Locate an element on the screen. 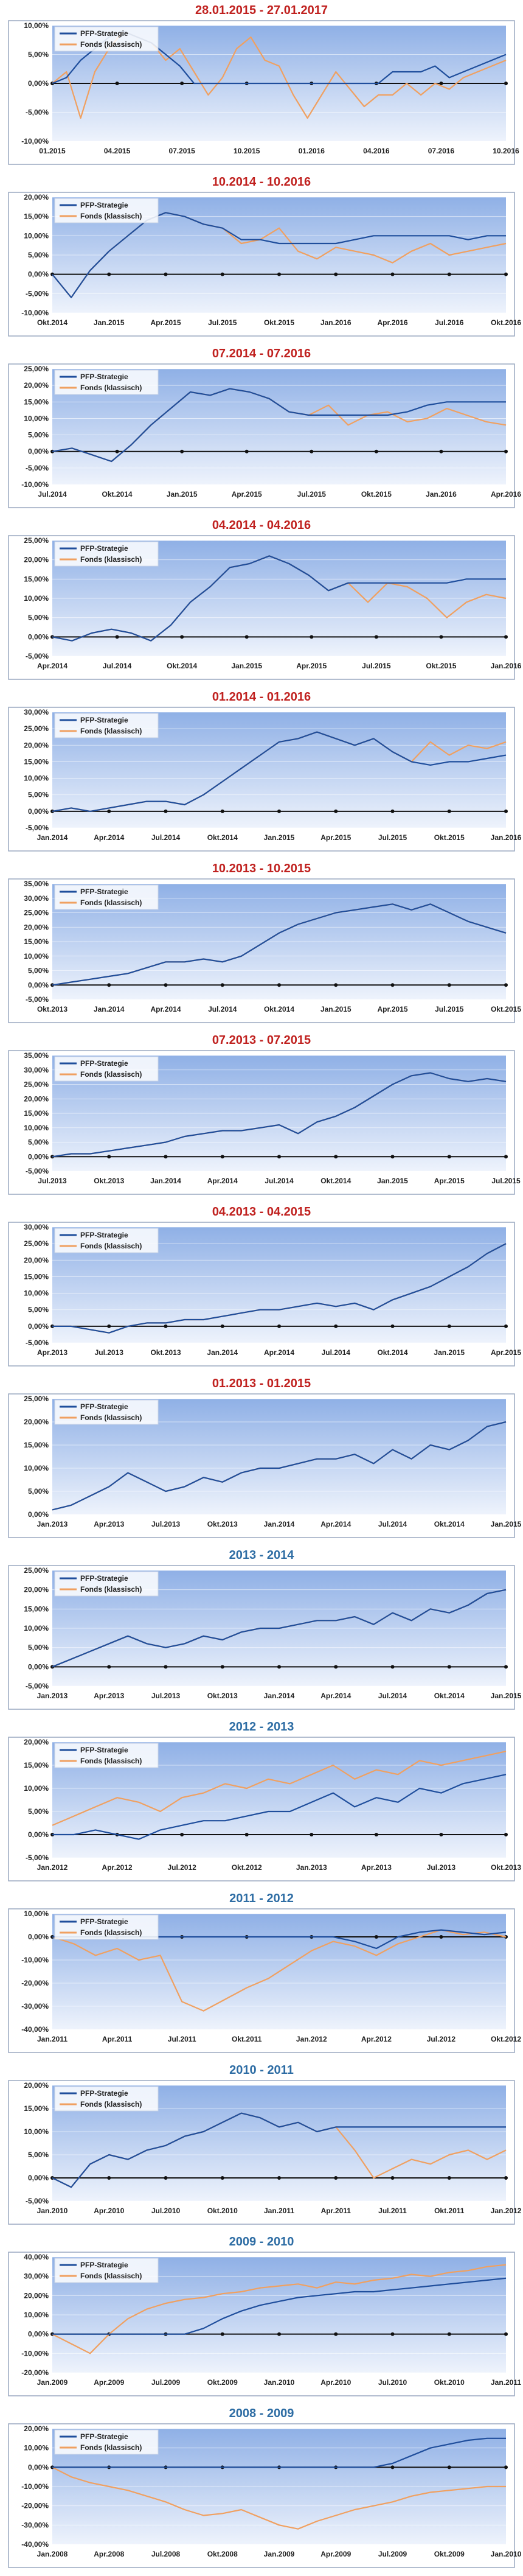  x-tick-label: Jul.2014 is located at coordinates (53, 494).